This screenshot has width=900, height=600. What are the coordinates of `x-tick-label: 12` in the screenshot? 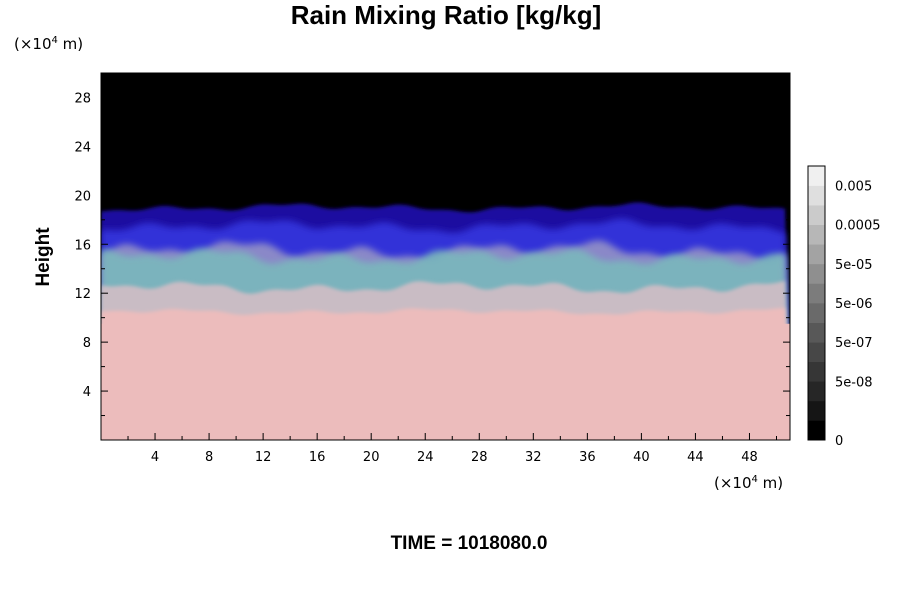 It's located at (263, 457).